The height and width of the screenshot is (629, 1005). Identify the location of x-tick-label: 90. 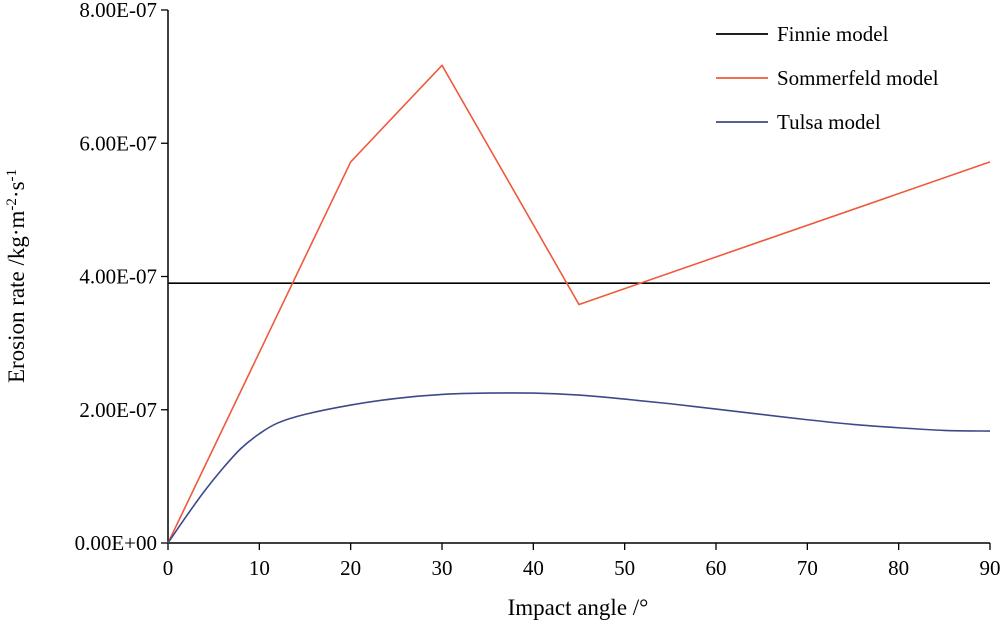
(990, 568).